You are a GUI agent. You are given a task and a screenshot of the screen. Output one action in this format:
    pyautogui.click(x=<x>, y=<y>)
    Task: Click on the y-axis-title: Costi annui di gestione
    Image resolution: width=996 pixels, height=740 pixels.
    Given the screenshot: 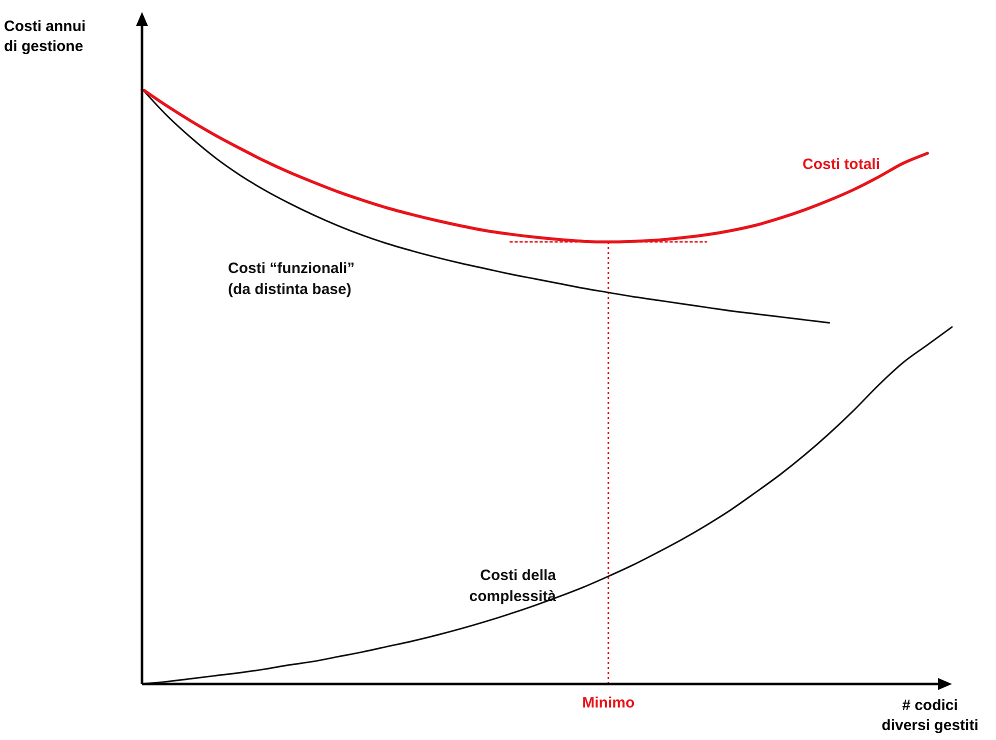 What is the action you would take?
    pyautogui.click(x=45, y=37)
    